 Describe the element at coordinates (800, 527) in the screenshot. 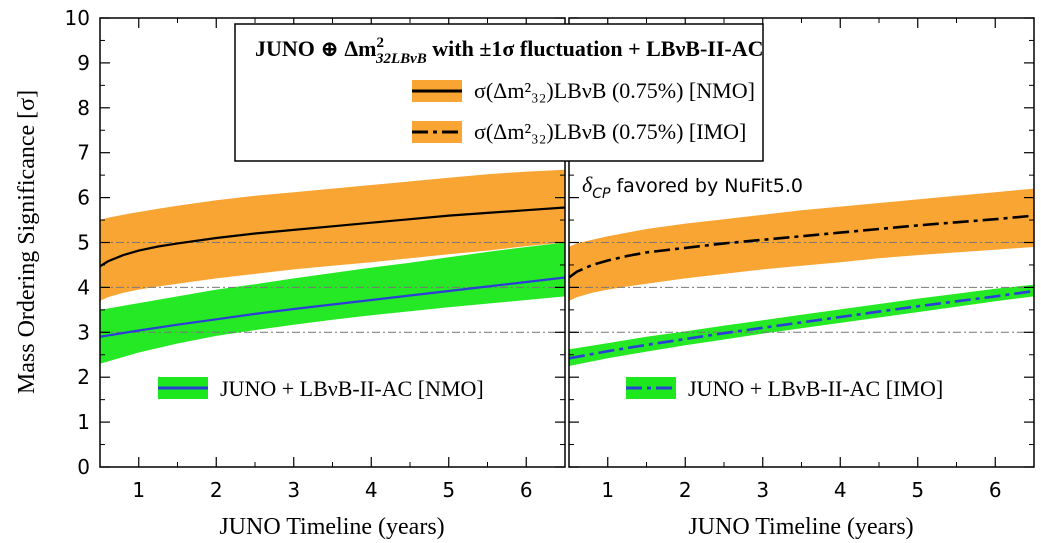

I see `right-x-axis-label: JUNO Timeline (years)` at that location.